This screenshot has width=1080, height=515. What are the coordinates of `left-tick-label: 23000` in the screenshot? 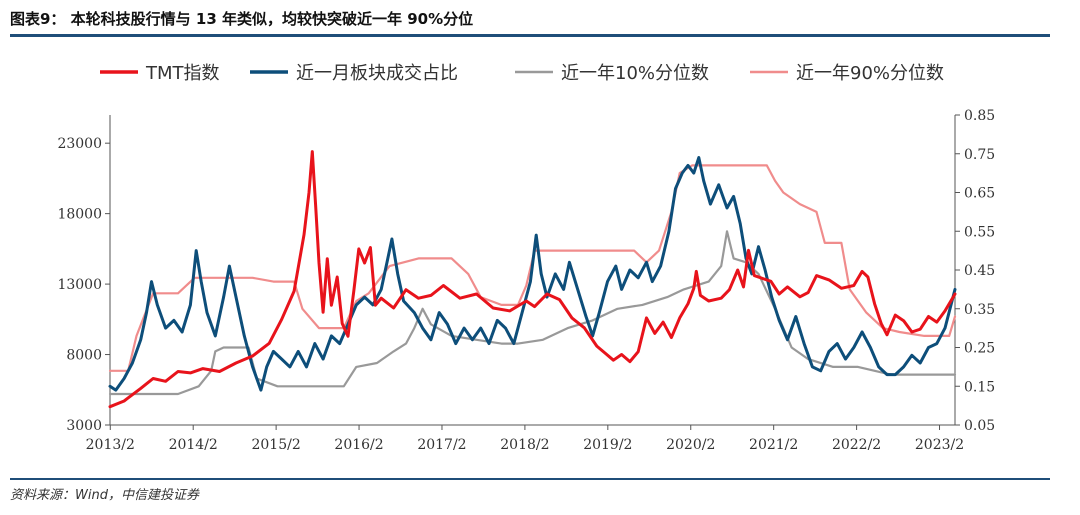 It's located at (79, 144).